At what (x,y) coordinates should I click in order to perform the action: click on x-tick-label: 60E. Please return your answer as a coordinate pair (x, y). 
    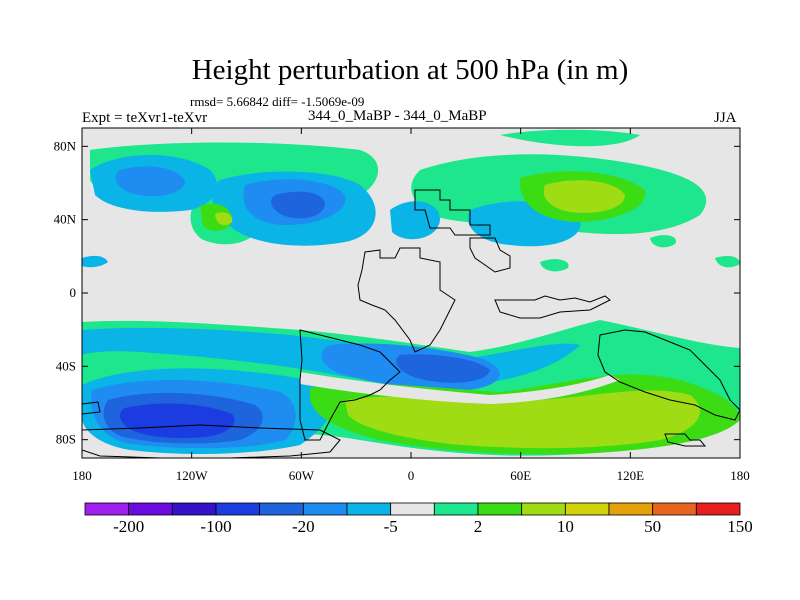
    Looking at the image, I should click on (520, 475).